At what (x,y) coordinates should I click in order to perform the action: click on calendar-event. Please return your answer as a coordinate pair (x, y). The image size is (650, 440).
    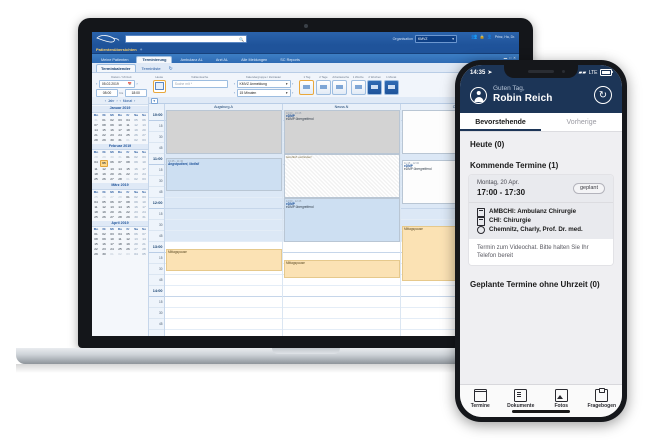
    Looking at the image, I should click on (223, 132).